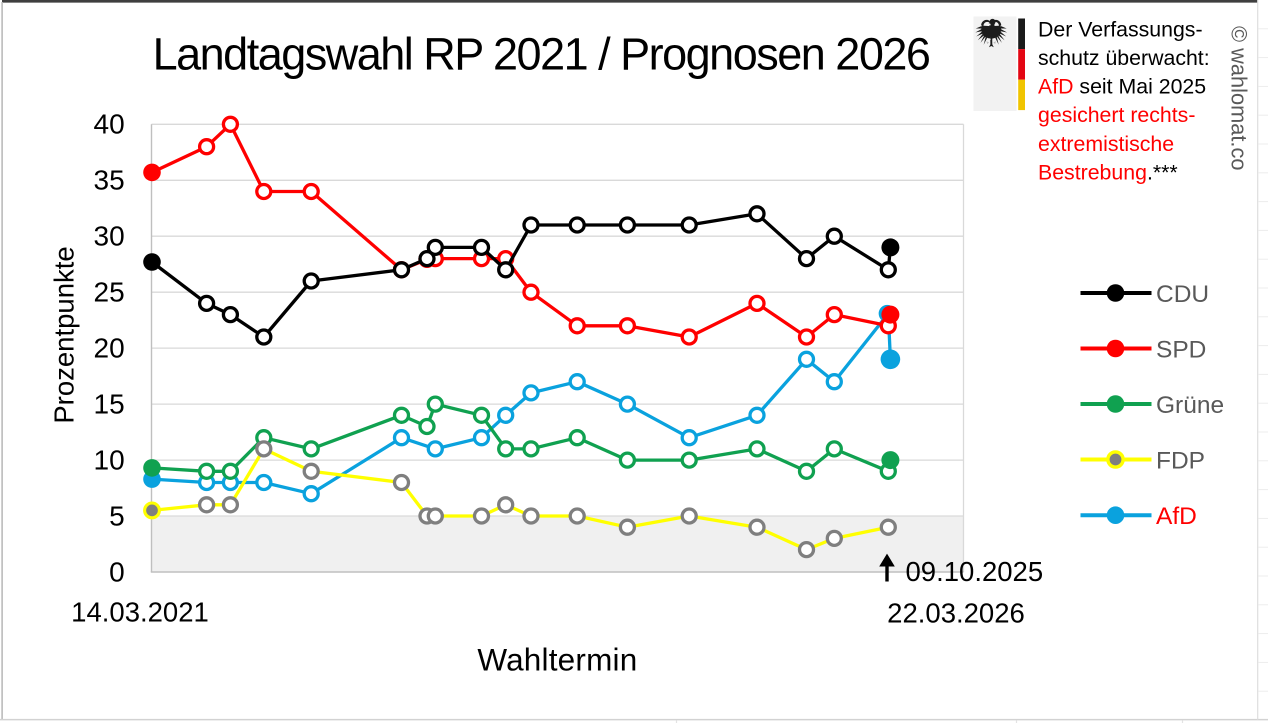  I want to click on svg-text: 20, so click(109, 347).